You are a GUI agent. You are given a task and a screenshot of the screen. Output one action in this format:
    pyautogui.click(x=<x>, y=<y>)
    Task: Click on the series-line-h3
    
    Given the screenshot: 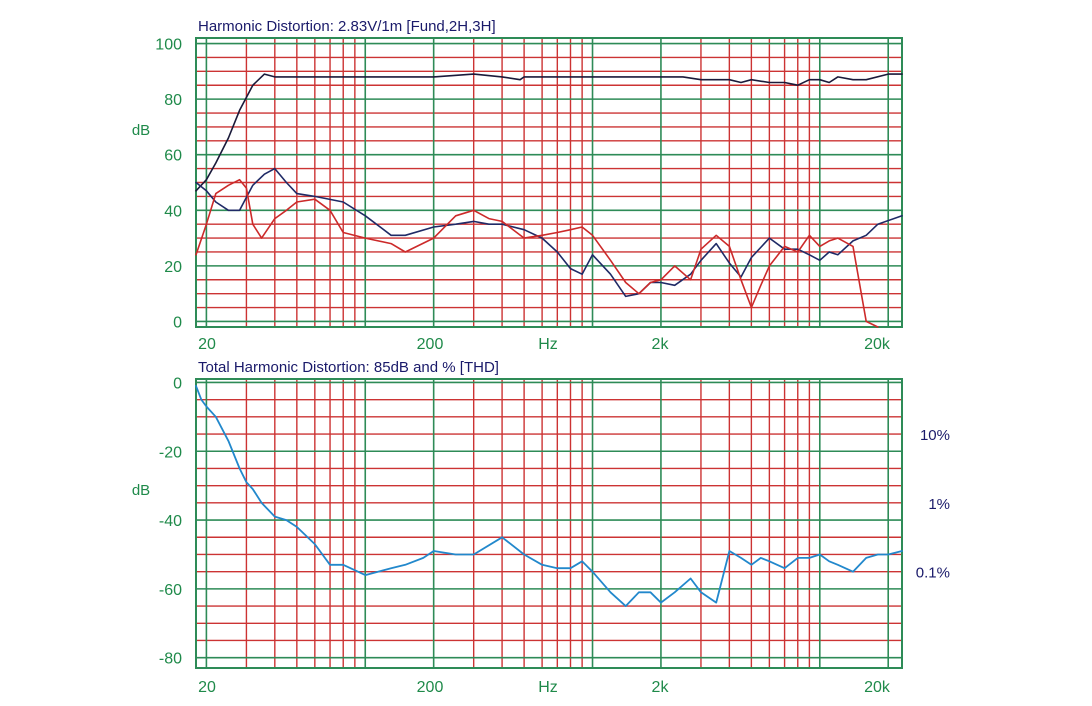 What is the action you would take?
    pyautogui.click(x=537, y=253)
    